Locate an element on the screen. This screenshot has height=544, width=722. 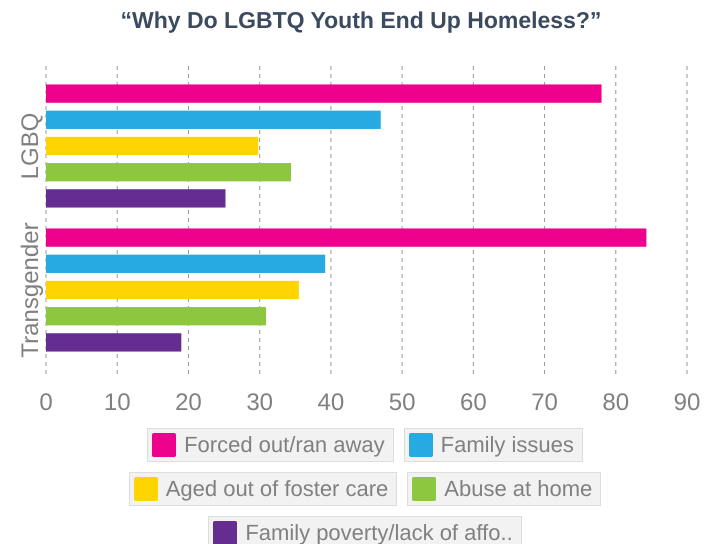
x-tick-label: 0 is located at coordinates (46, 402).